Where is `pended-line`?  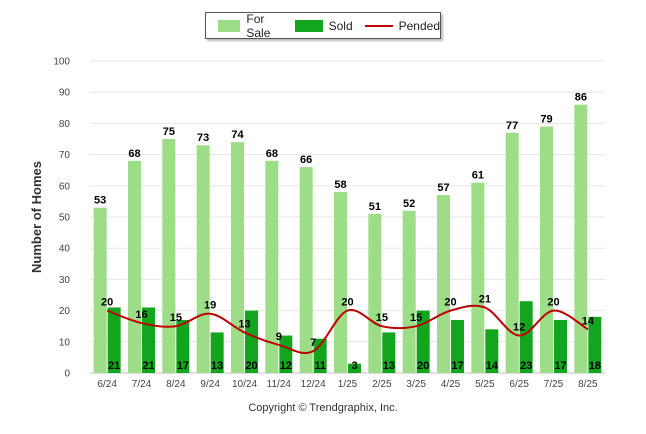
pended-line is located at coordinates (347, 329).